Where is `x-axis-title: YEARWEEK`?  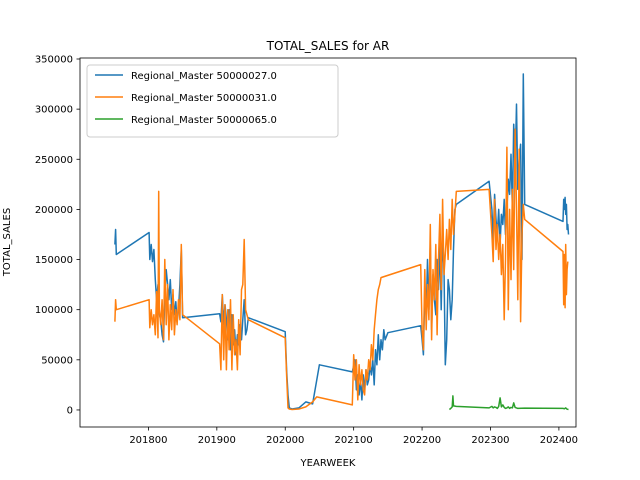
x-axis-title: YEARWEEK is located at coordinates (328, 463).